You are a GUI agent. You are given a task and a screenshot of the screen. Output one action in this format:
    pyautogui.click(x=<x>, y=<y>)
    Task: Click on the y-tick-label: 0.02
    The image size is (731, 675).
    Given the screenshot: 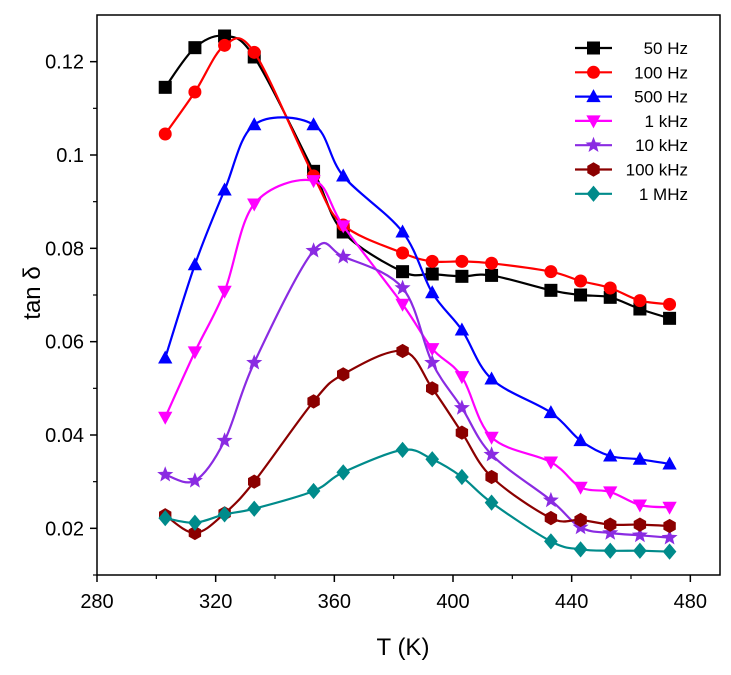 What is the action you would take?
    pyautogui.click(x=64, y=529)
    